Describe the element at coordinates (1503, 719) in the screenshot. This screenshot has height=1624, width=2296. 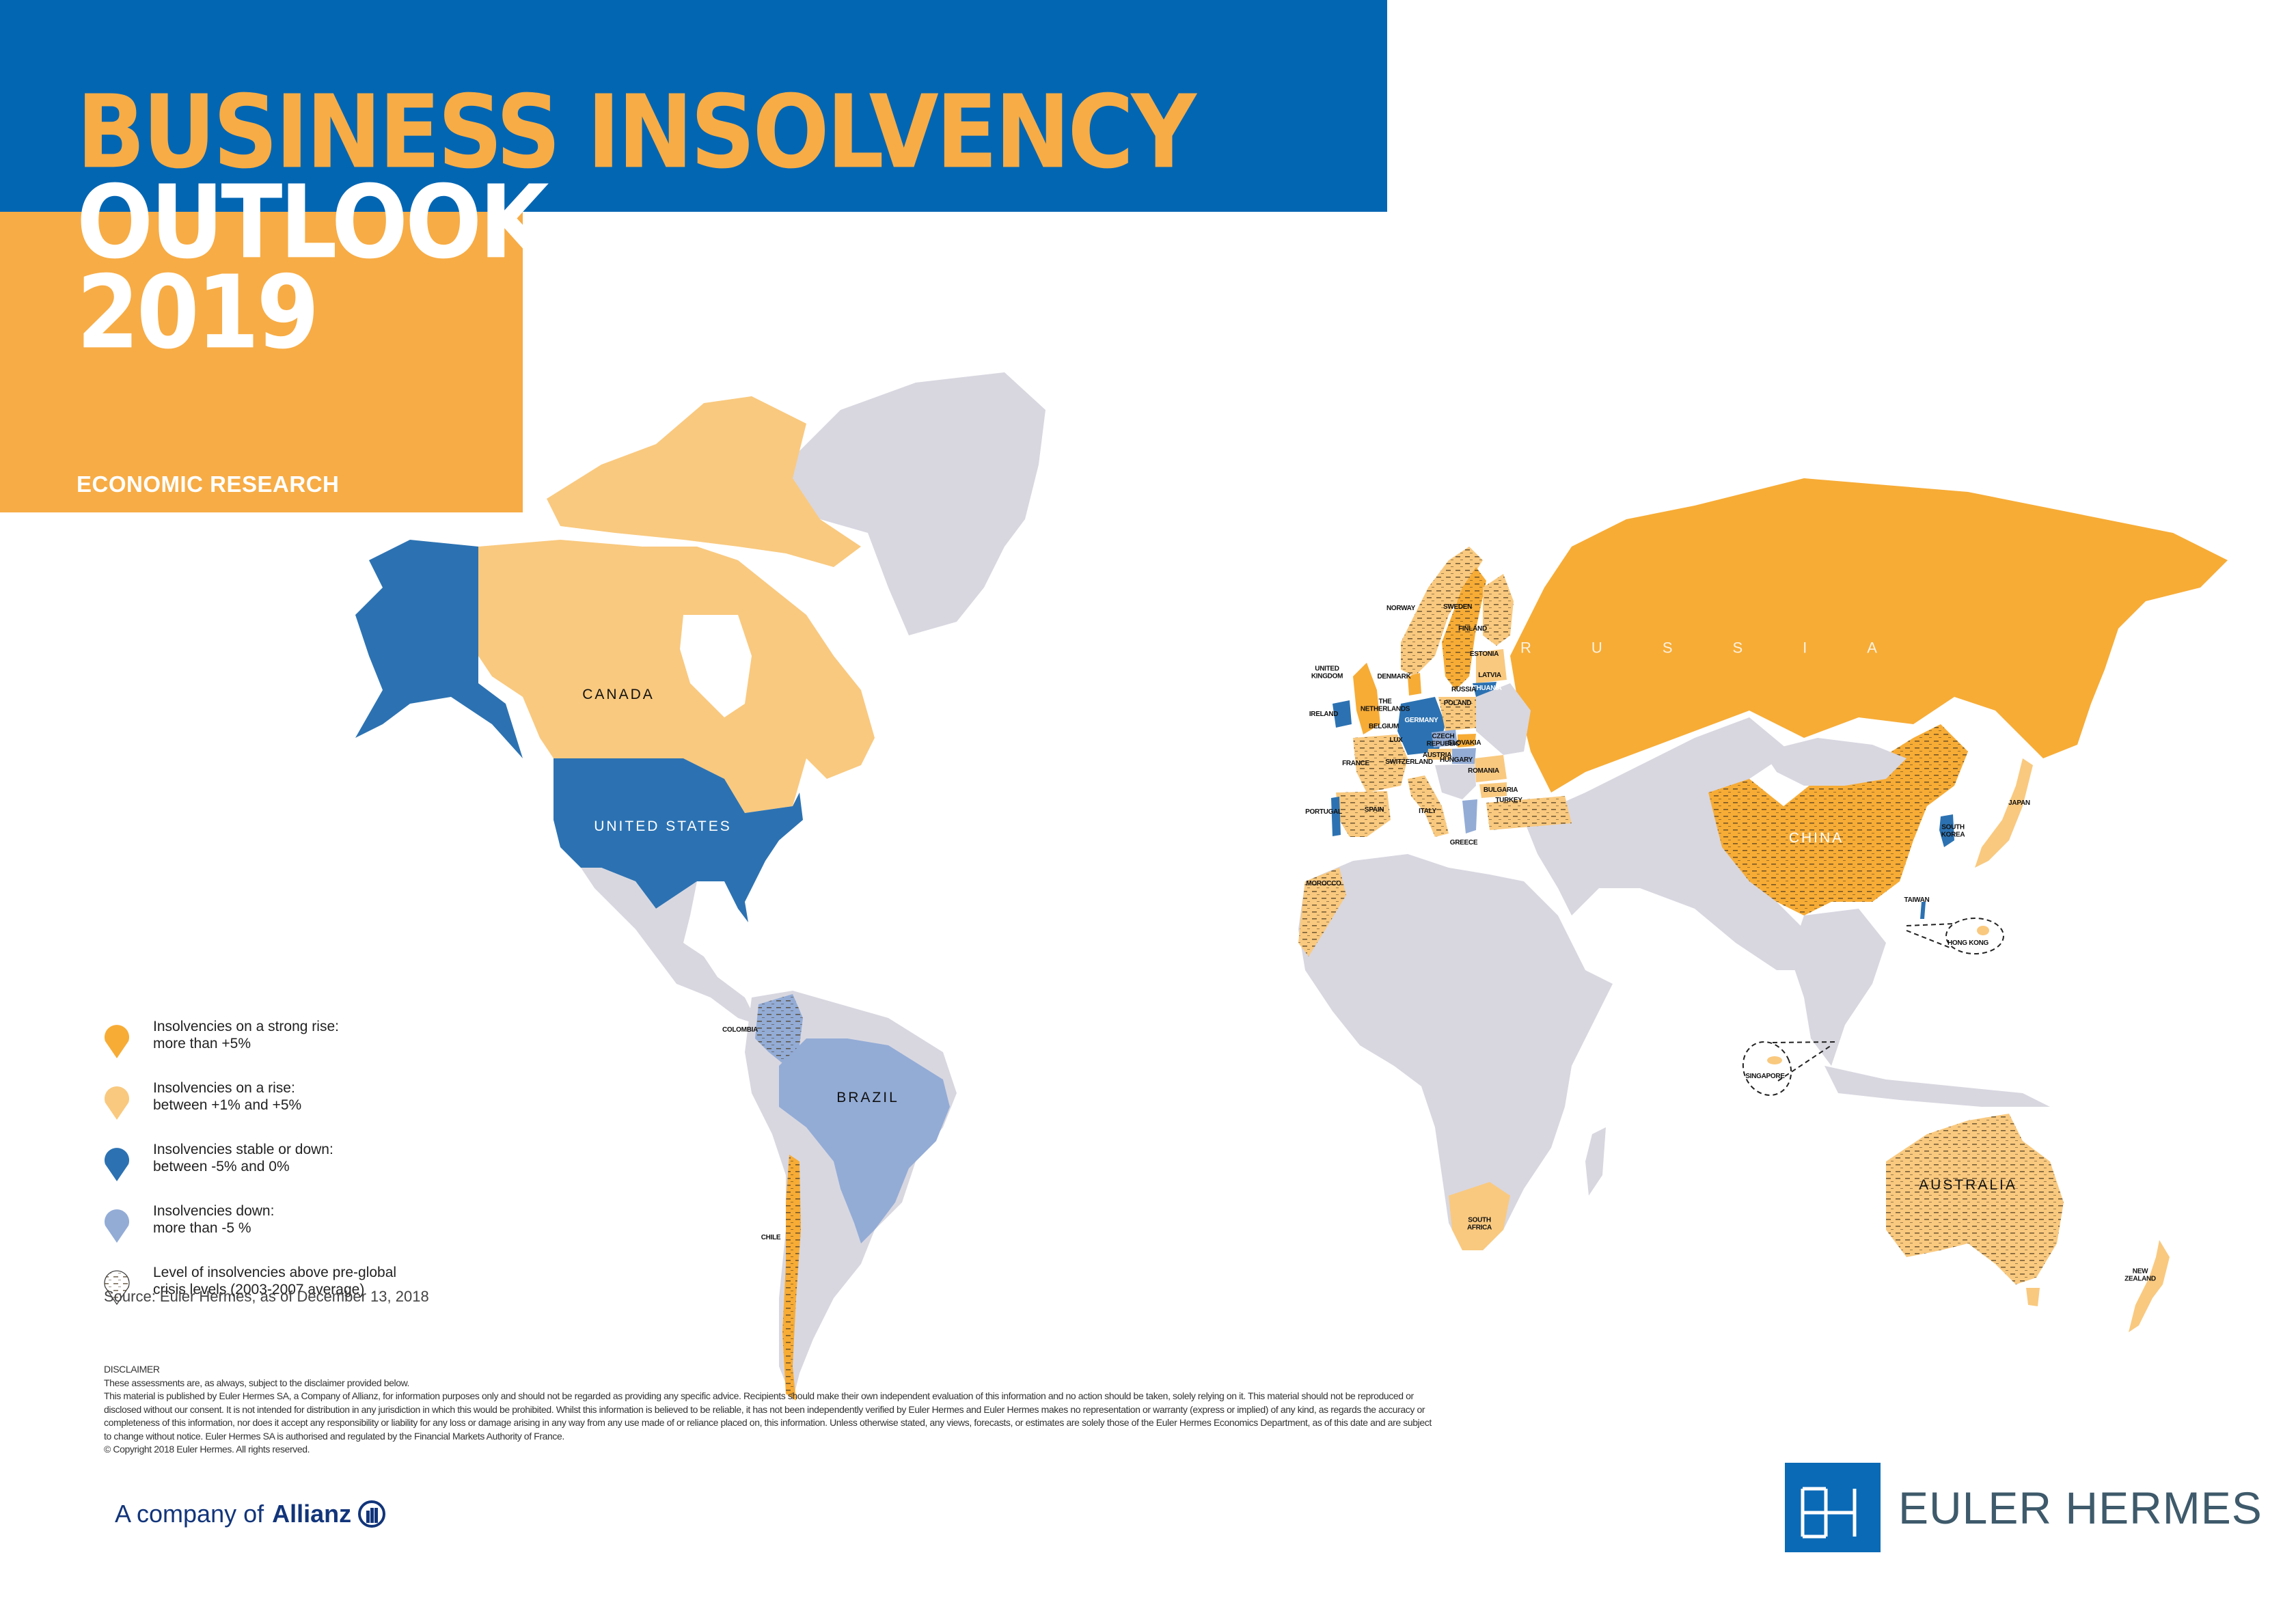
I see `eastern-europe` at that location.